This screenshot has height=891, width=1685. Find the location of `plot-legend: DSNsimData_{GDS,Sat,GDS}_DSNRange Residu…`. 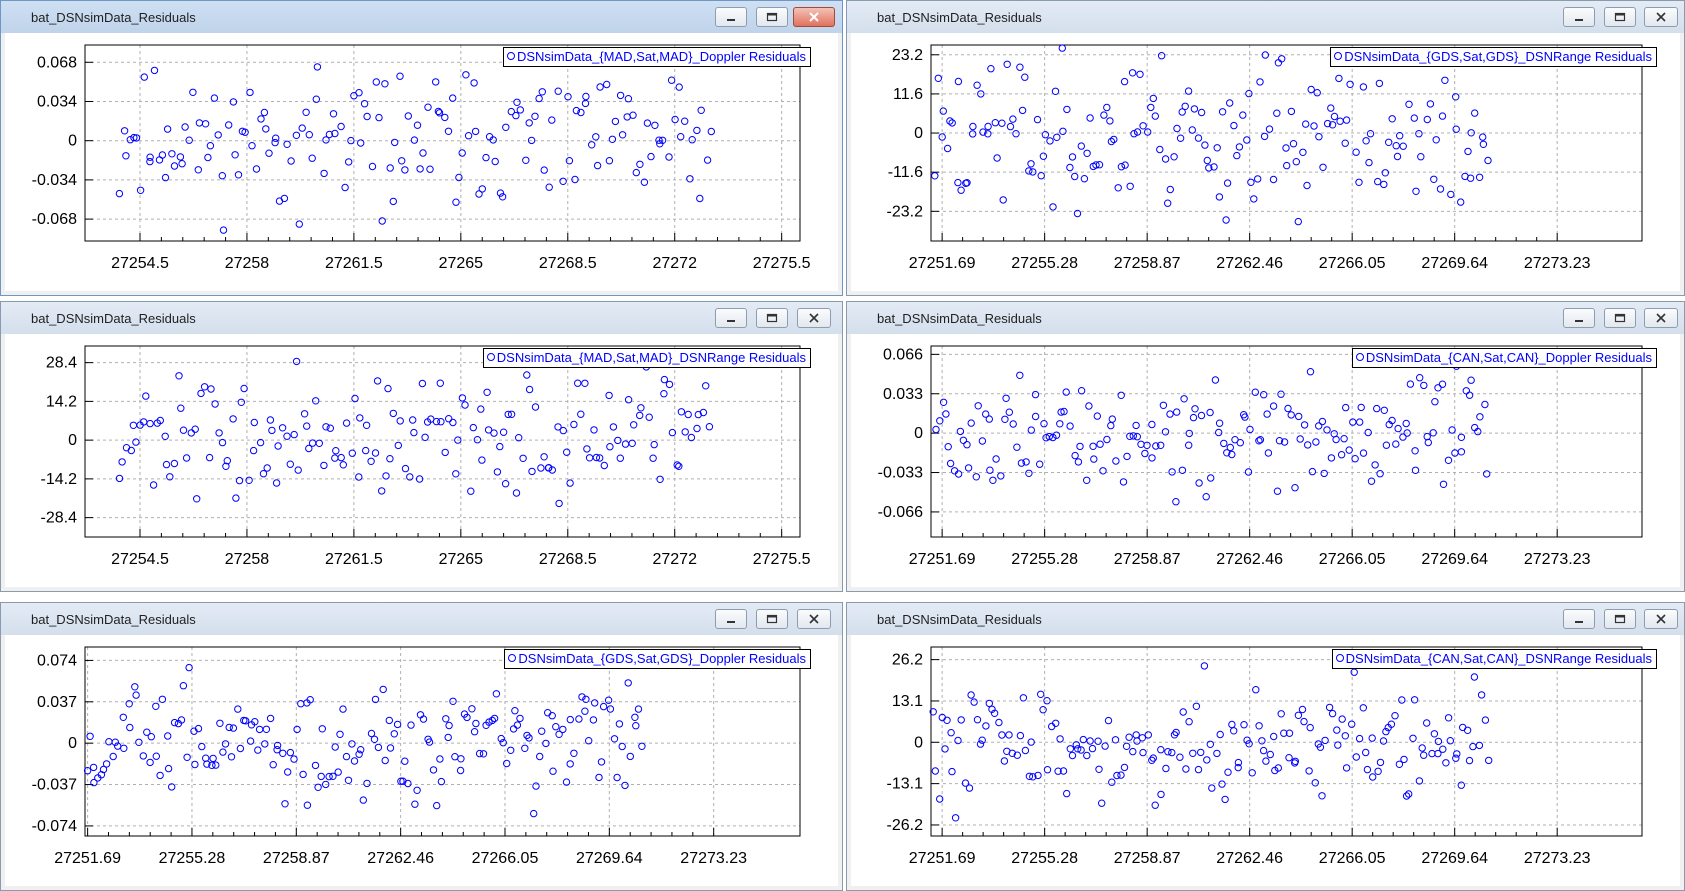

plot-legend: DSNsimData_{GDS,Sat,GDS}_DSNRange Residu… is located at coordinates (1493, 57).